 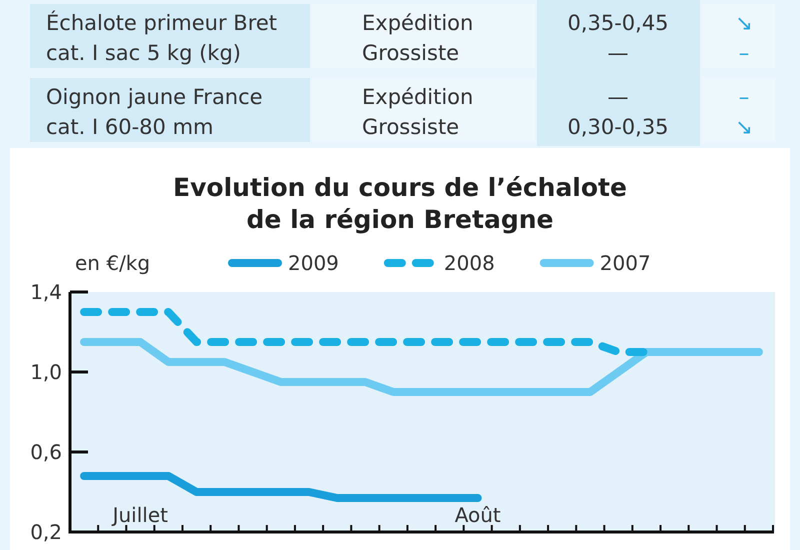 What do you see at coordinates (112, 263) in the screenshot?
I see `y-axis-title: en €/kg` at bounding box center [112, 263].